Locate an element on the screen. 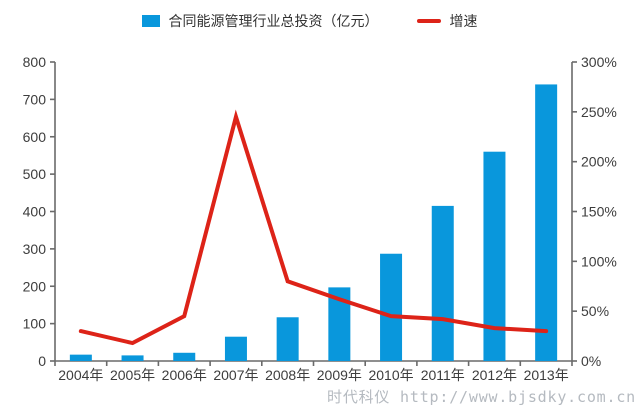  left-axis-tick-label: 100 is located at coordinates (35, 324).